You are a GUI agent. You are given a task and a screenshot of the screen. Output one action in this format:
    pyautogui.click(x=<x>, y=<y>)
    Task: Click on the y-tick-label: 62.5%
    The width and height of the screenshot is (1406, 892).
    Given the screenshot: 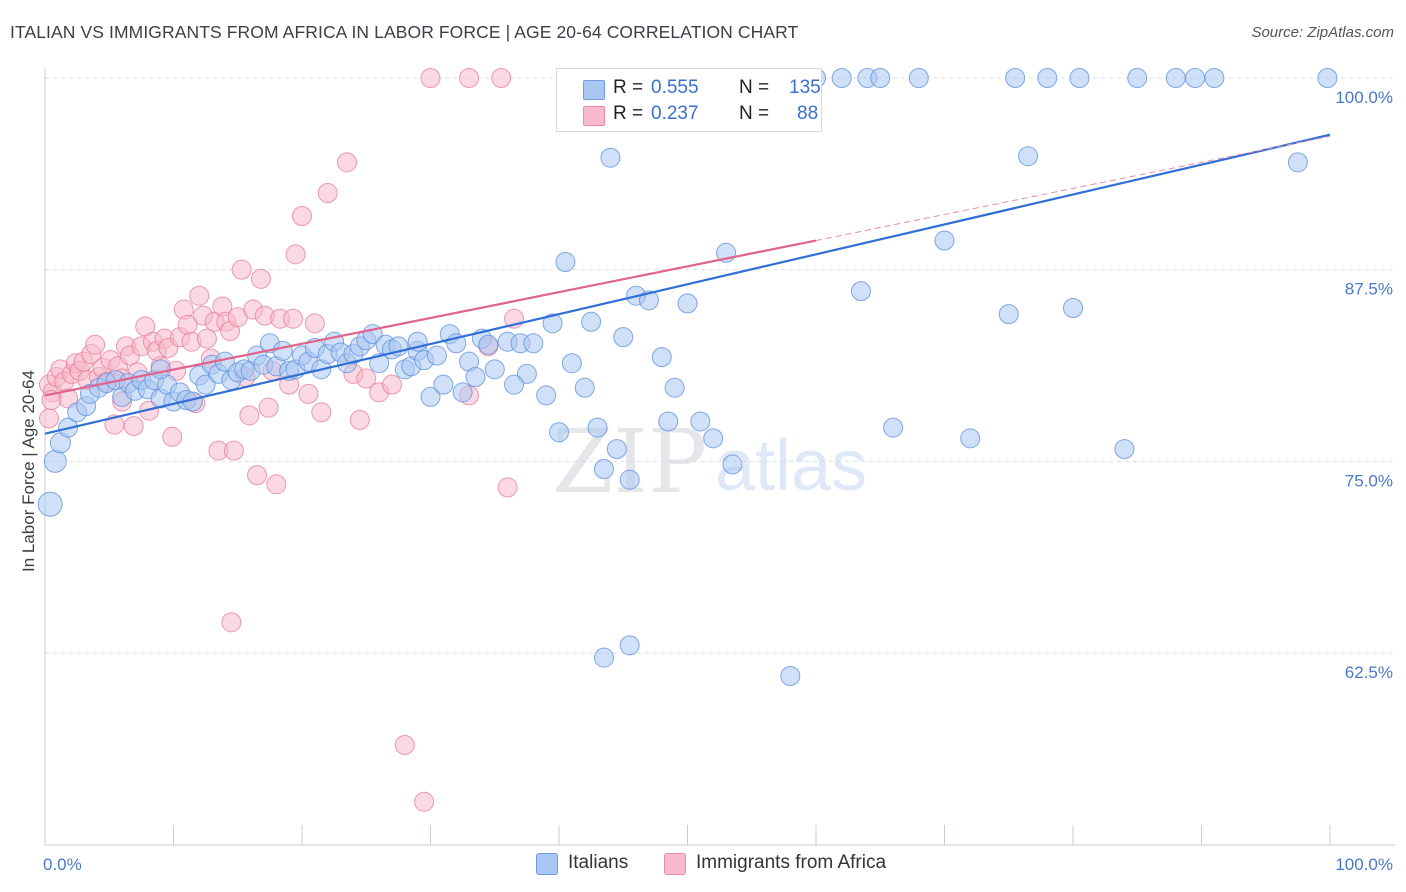 What is the action you would take?
    pyautogui.click(x=1369, y=672)
    